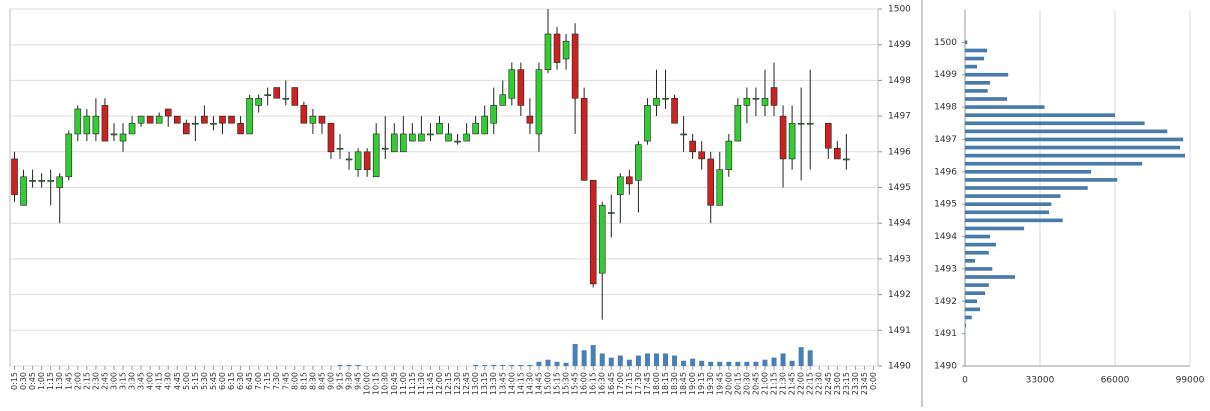  Describe the element at coordinates (620, 383) in the screenshot. I see `x-tick-label: 17:00` at that location.